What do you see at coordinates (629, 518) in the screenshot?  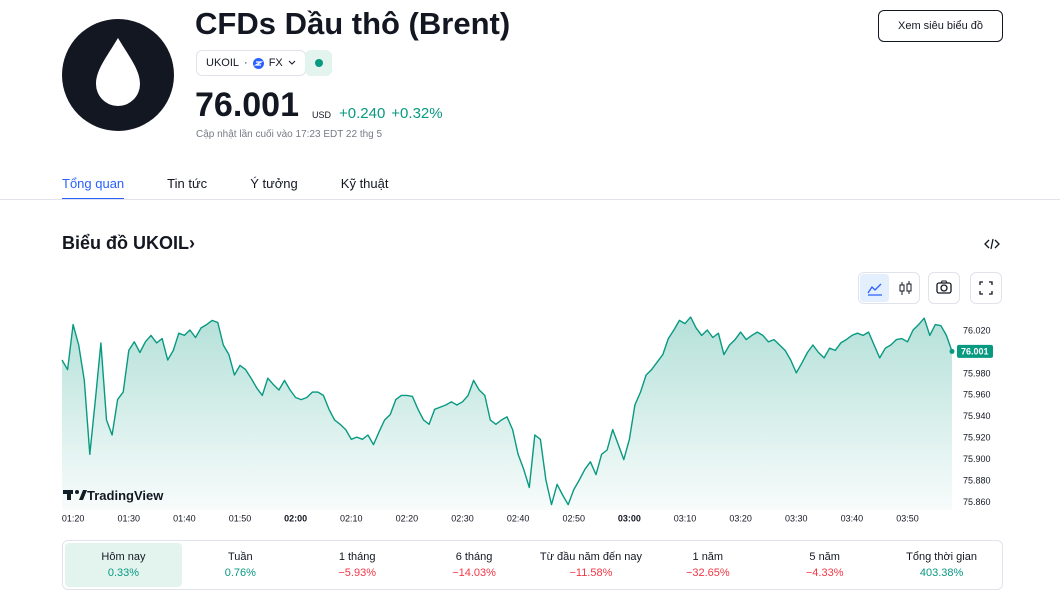 I see `x-tick-label: 03:00` at bounding box center [629, 518].